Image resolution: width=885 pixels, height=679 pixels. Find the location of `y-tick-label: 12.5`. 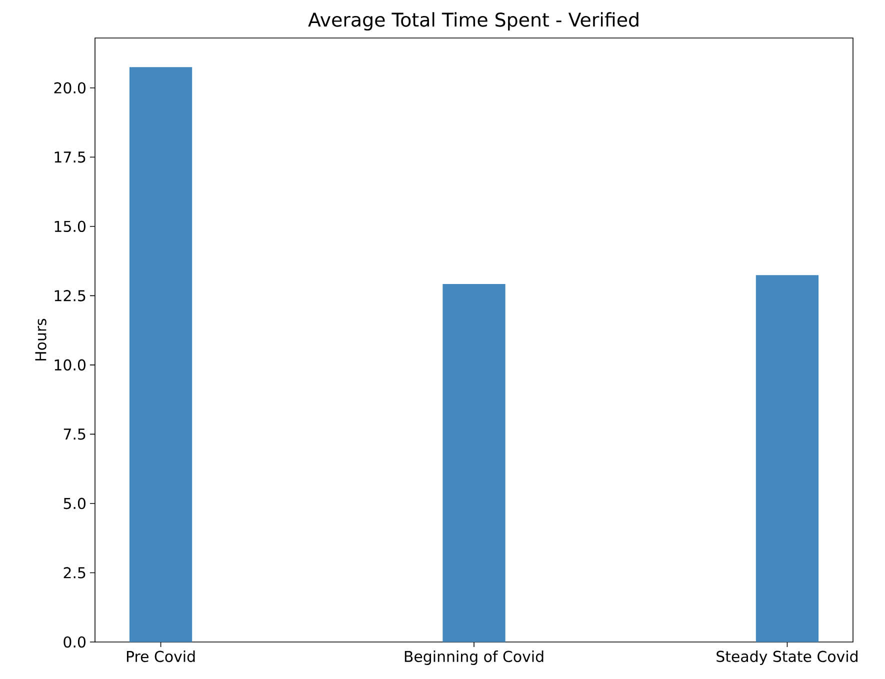

y-tick-label: 12.5 is located at coordinates (70, 296).